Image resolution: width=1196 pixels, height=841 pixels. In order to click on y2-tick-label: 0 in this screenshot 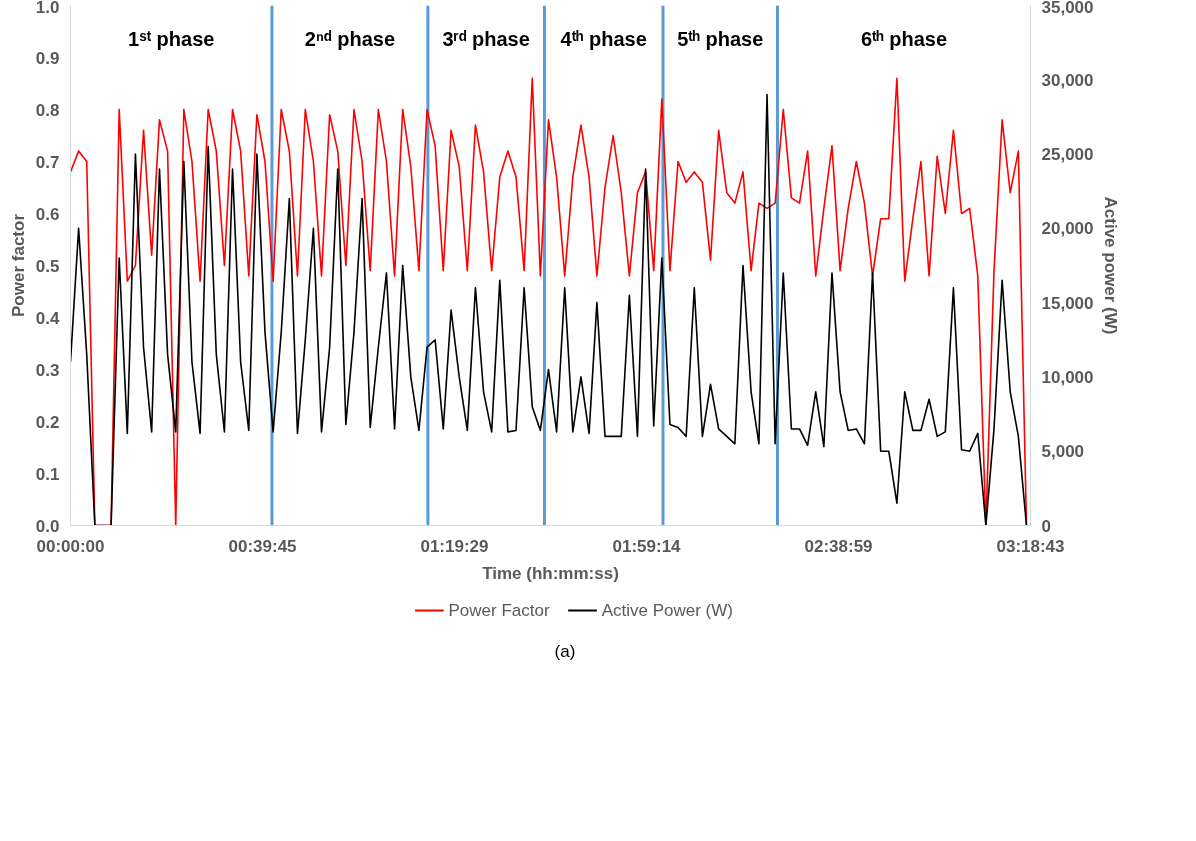, I will do `click(1046, 526)`.